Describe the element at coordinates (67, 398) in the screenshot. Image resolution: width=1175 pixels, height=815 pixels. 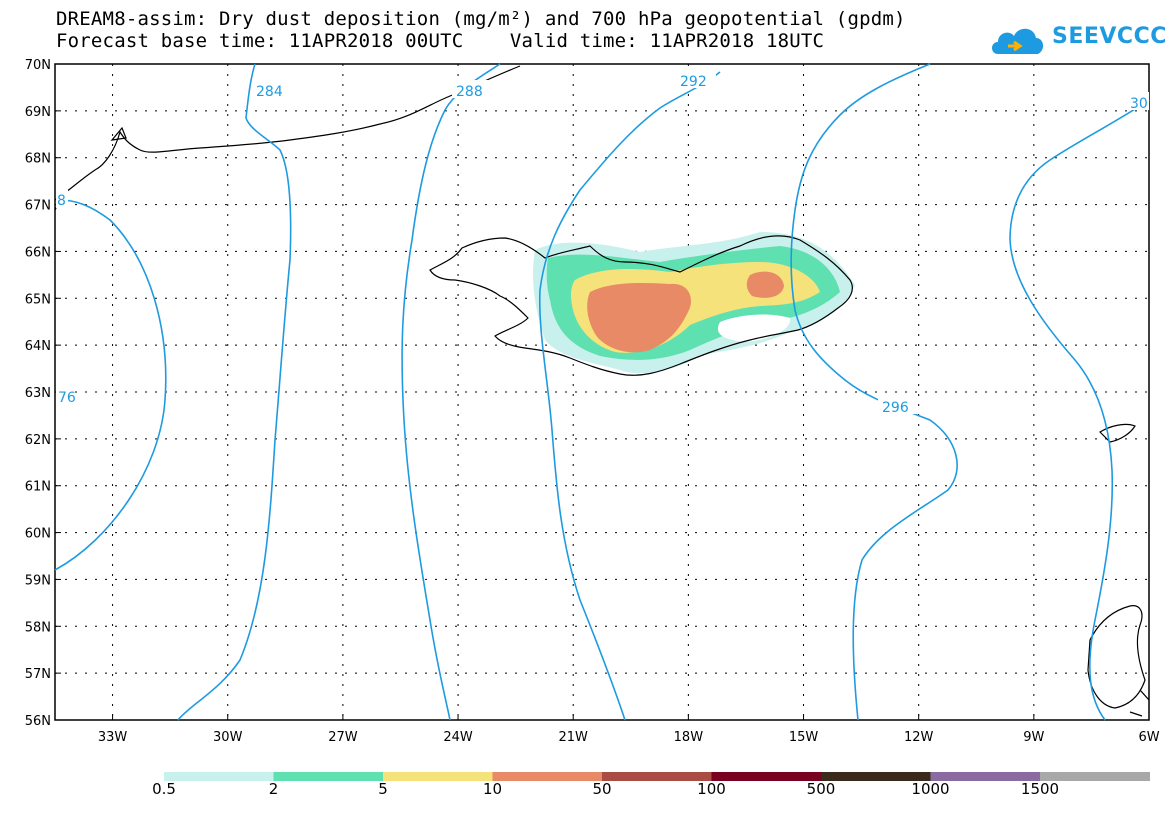
I see `contour-label-276: 76` at that location.